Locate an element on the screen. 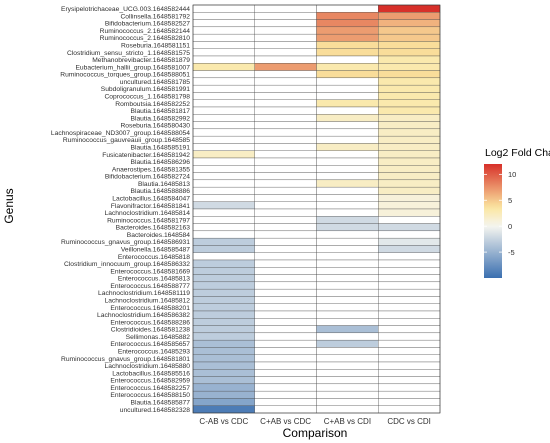 Image resolution: width=550 pixels, height=443 pixels. row-label: Lachnoclostridium.16485814 is located at coordinates (147, 213).